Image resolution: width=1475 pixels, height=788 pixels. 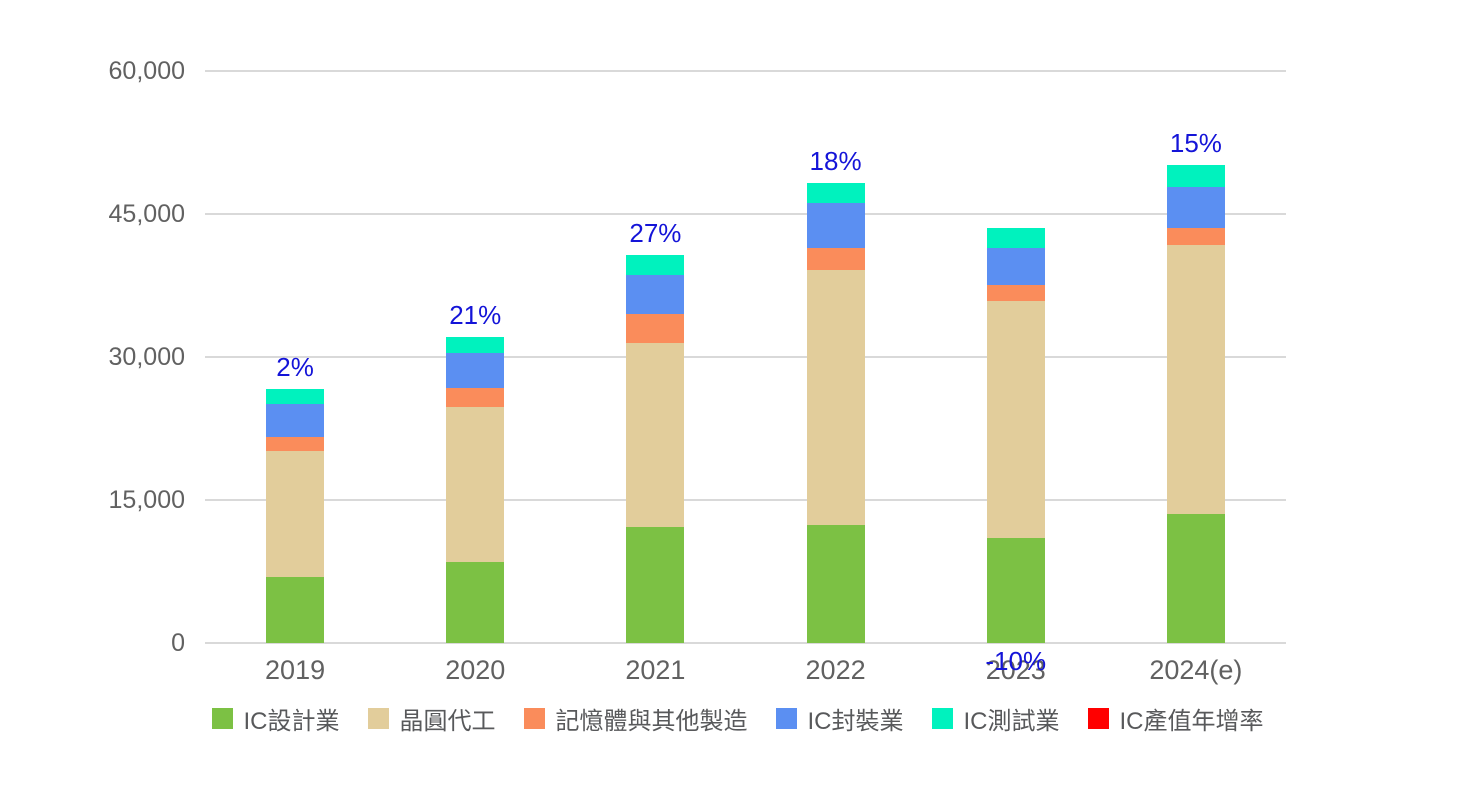 What do you see at coordinates (475, 314) in the screenshot?
I see `growth-rate-label: 21%` at bounding box center [475, 314].